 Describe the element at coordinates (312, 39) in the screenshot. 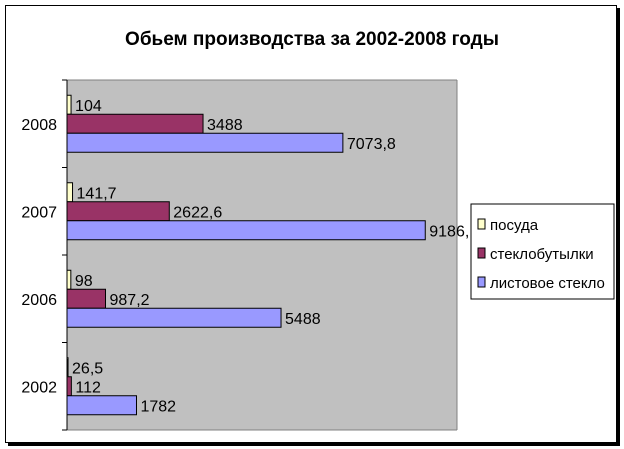

I see `chart-title: Обьем производства за 2002-2008 годы` at that location.